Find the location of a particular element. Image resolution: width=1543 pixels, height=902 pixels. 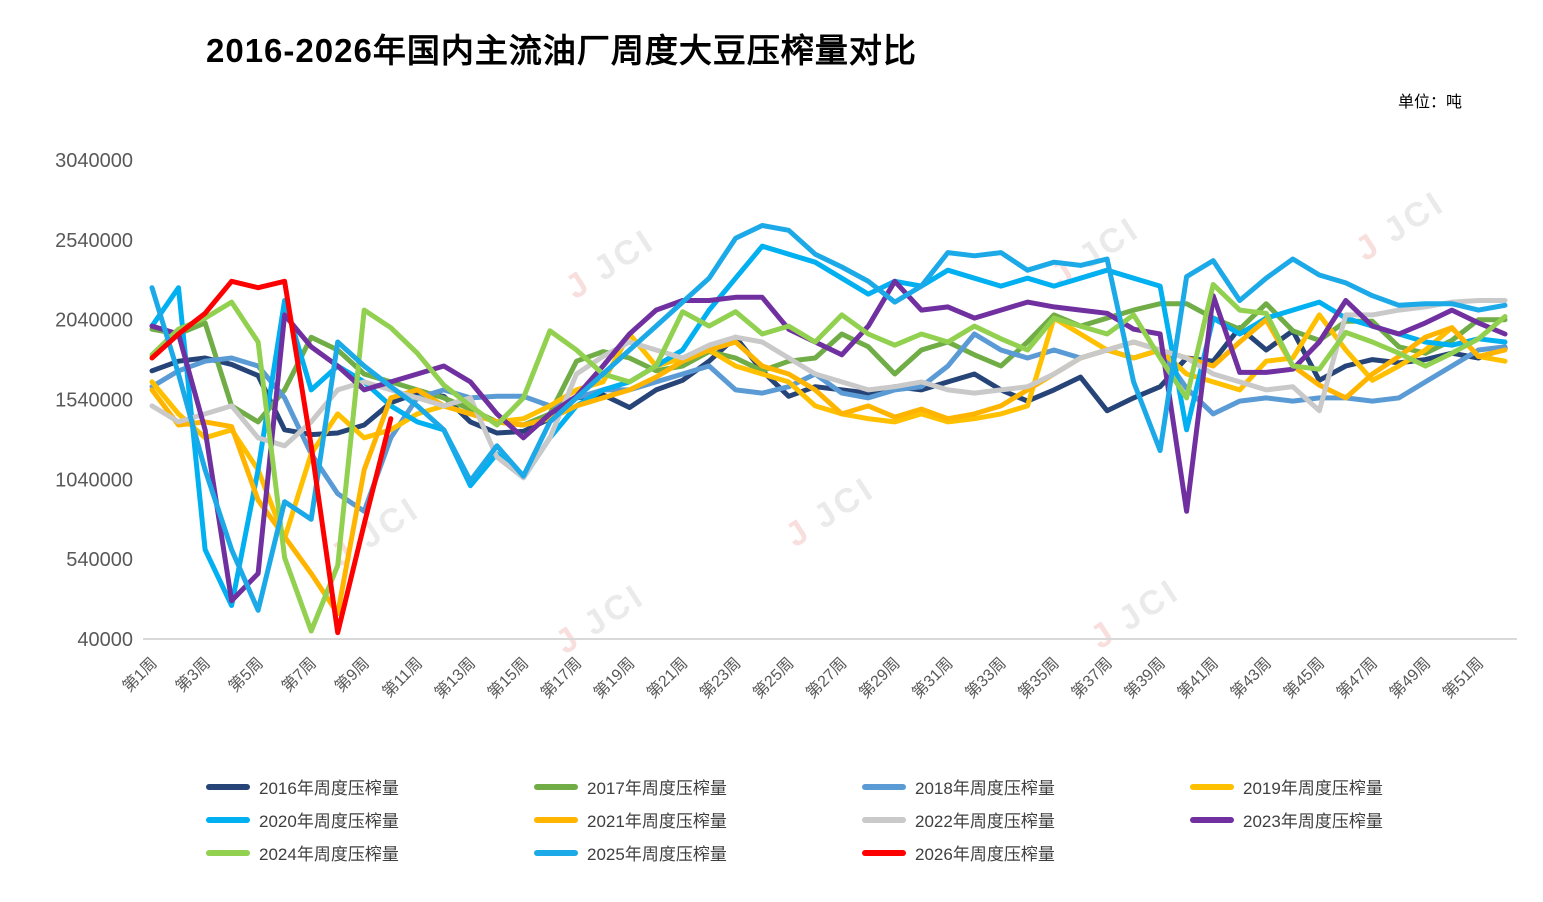

legend-label: 2023年周度压榨量 is located at coordinates (1313, 821).